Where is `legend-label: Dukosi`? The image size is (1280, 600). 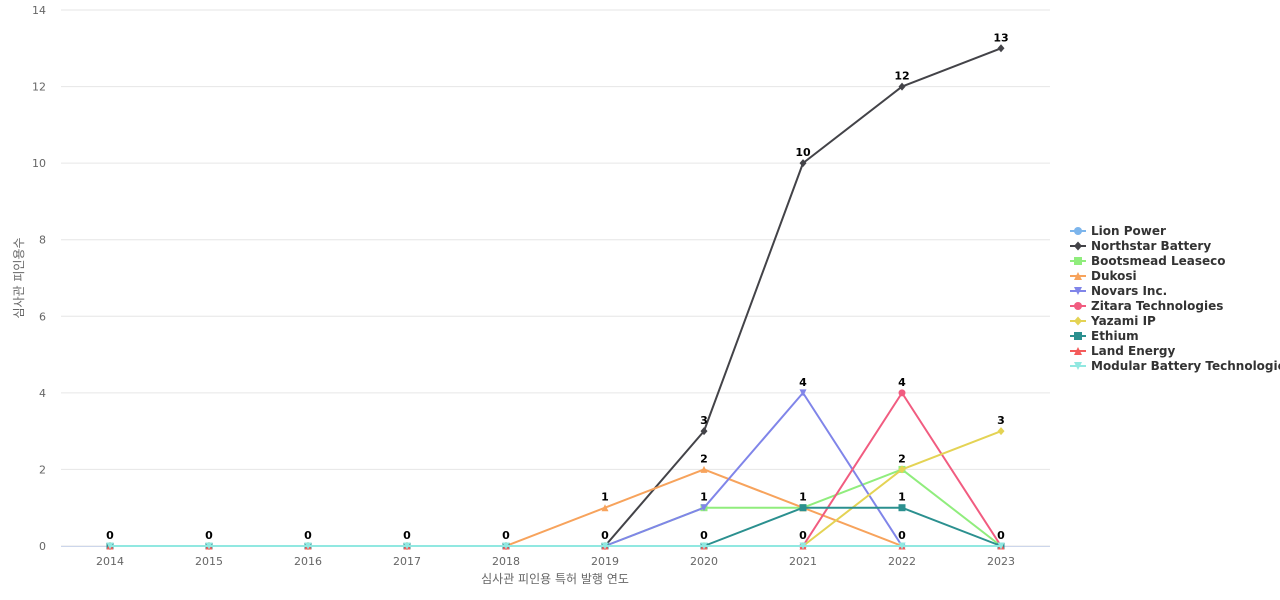
legend-label: Dukosi is located at coordinates (1114, 276).